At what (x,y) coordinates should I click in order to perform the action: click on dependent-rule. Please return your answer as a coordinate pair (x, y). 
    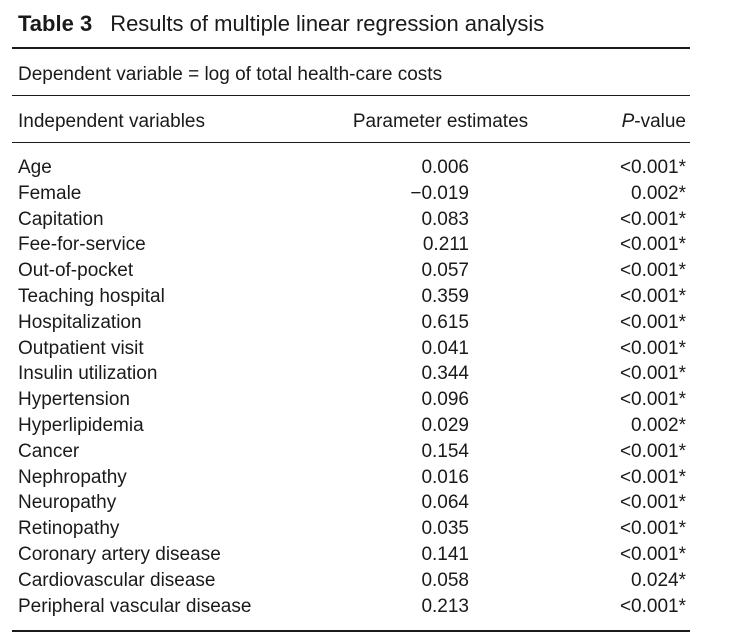
    Looking at the image, I should click on (351, 95).